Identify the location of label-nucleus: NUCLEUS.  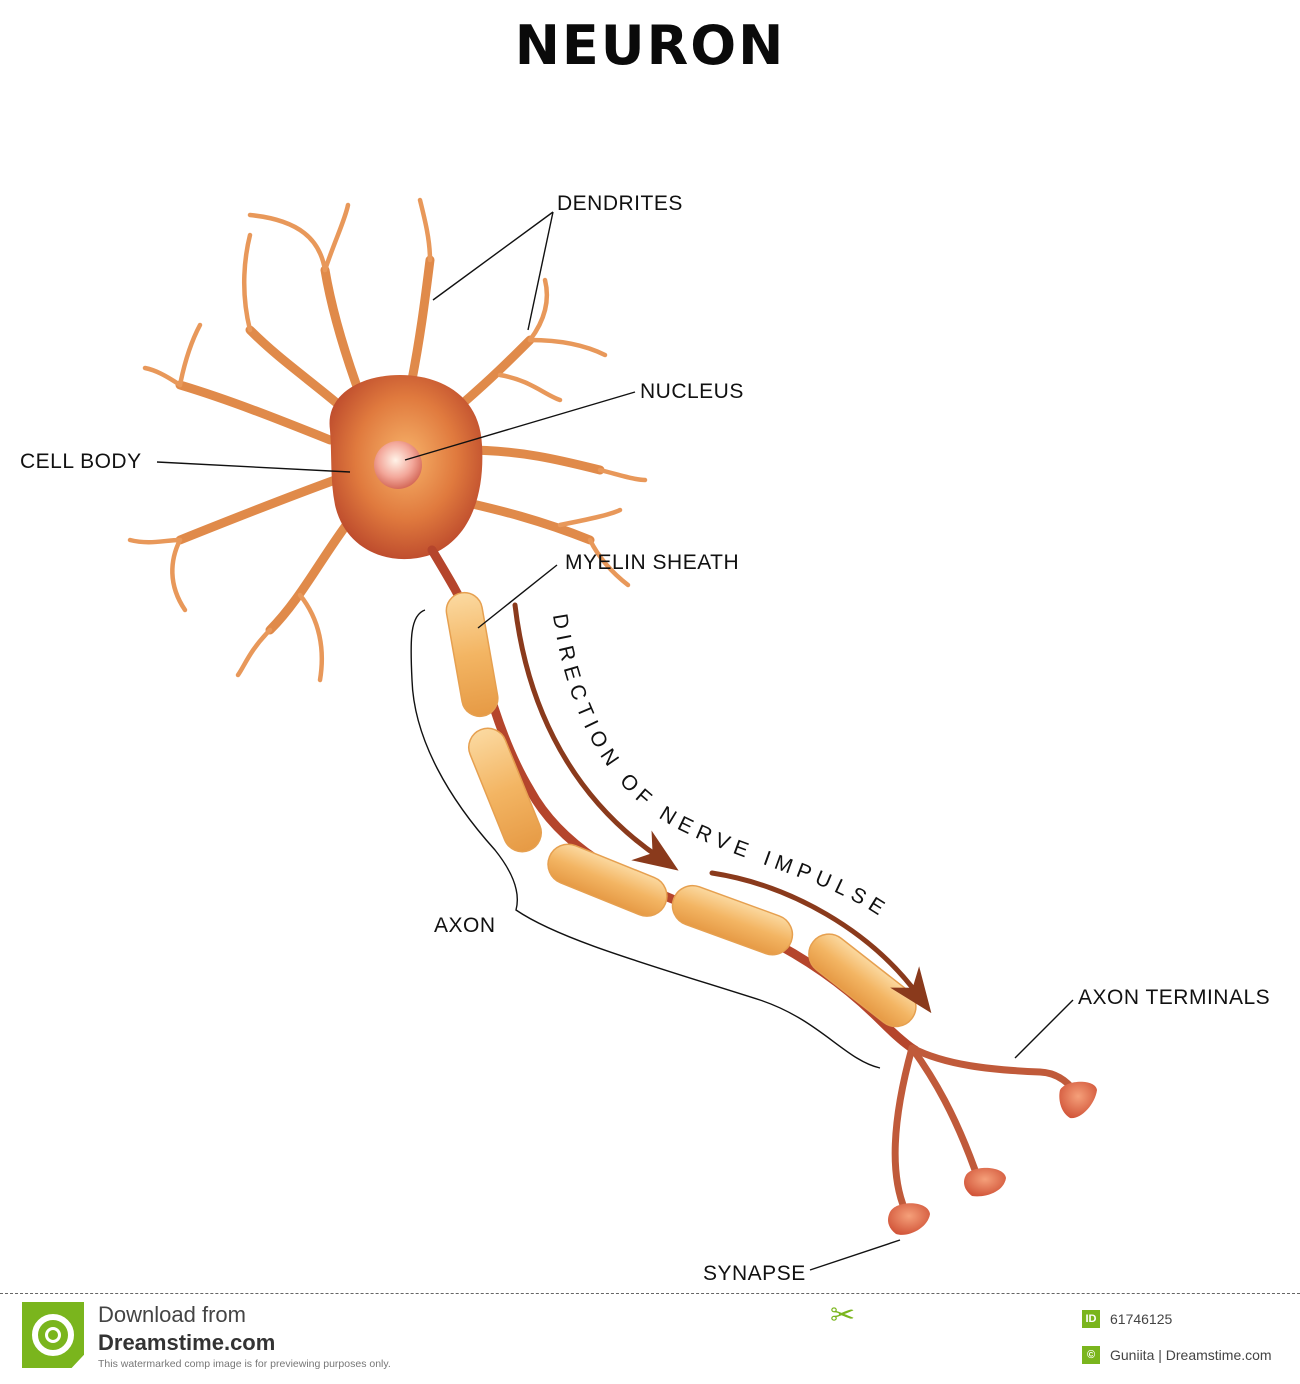
(692, 391).